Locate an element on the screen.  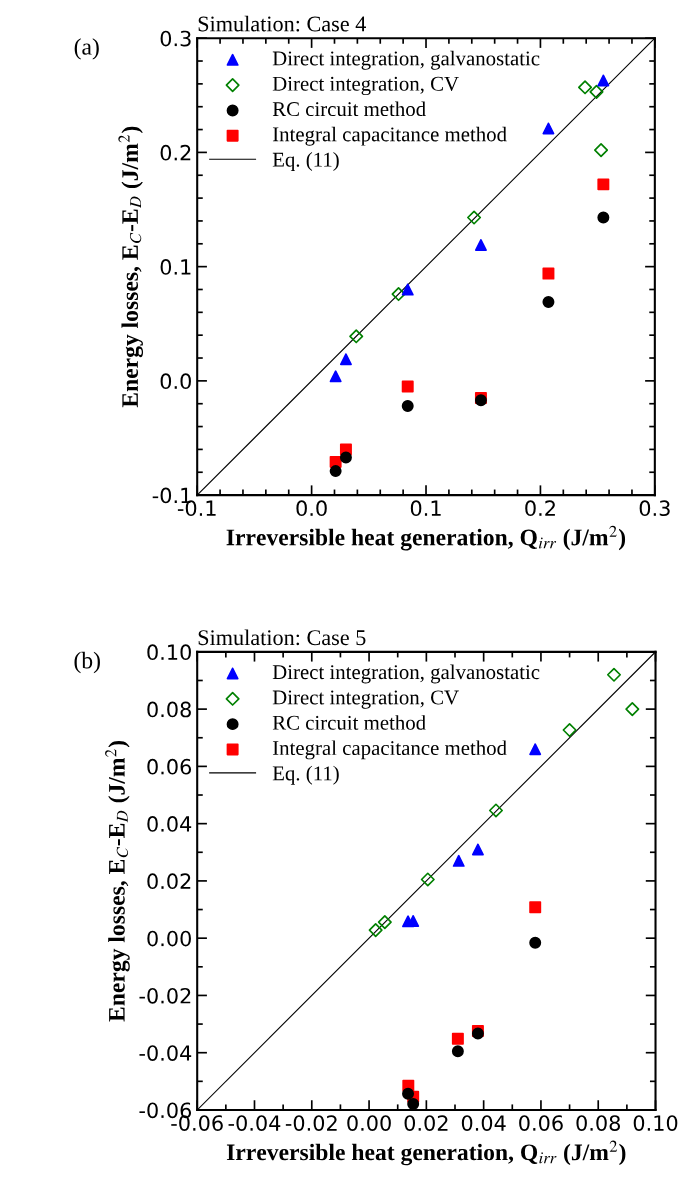
y-tick-label: -0.02 is located at coordinates (165, 995).